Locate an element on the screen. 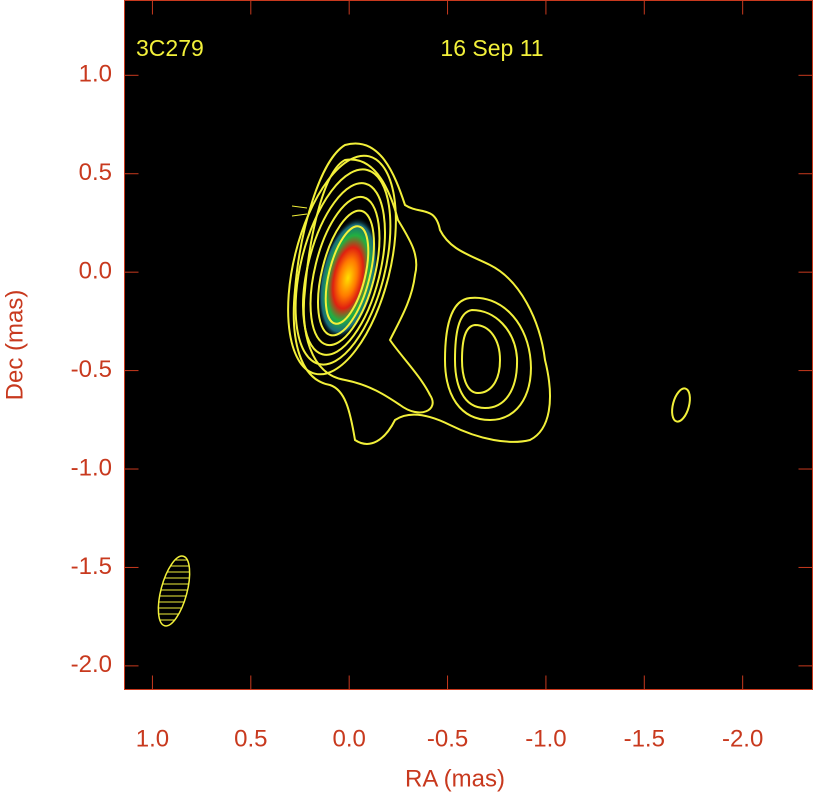 The height and width of the screenshot is (801, 815). x-tick-label: -2.0 is located at coordinates (742, 738).